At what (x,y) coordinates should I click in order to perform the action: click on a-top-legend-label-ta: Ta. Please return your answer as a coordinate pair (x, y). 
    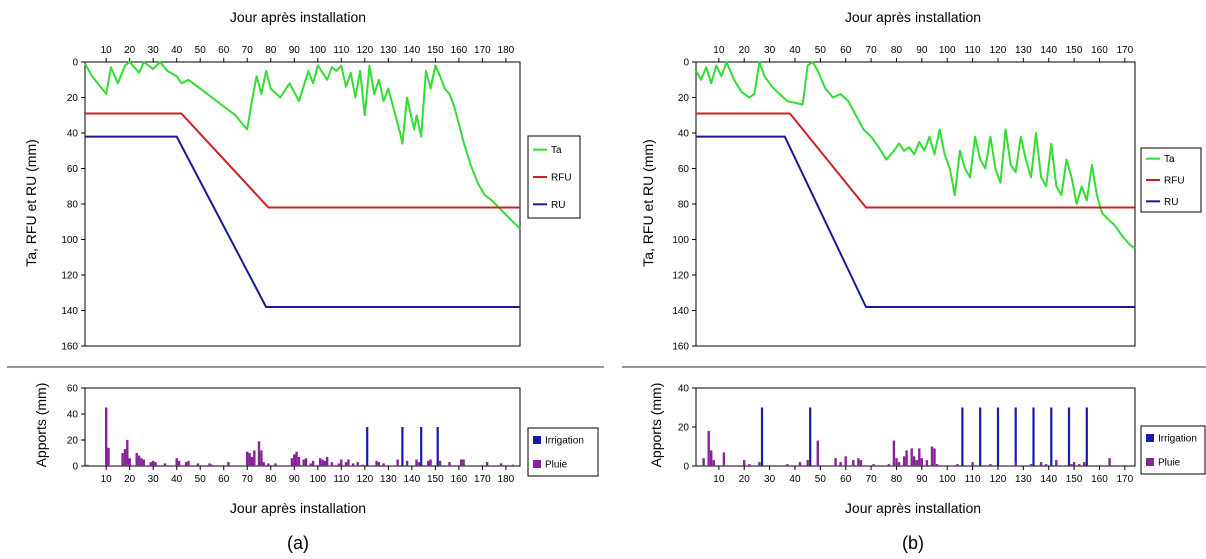
    Looking at the image, I should click on (556, 150).